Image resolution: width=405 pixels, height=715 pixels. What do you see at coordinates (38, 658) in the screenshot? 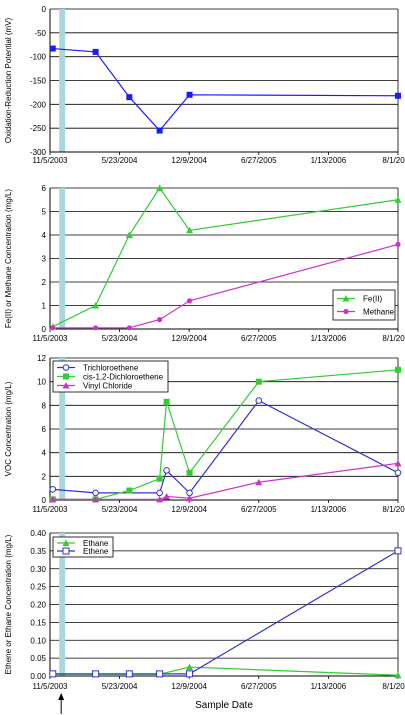
I see `y-tick-label: 0.05` at bounding box center [38, 658].